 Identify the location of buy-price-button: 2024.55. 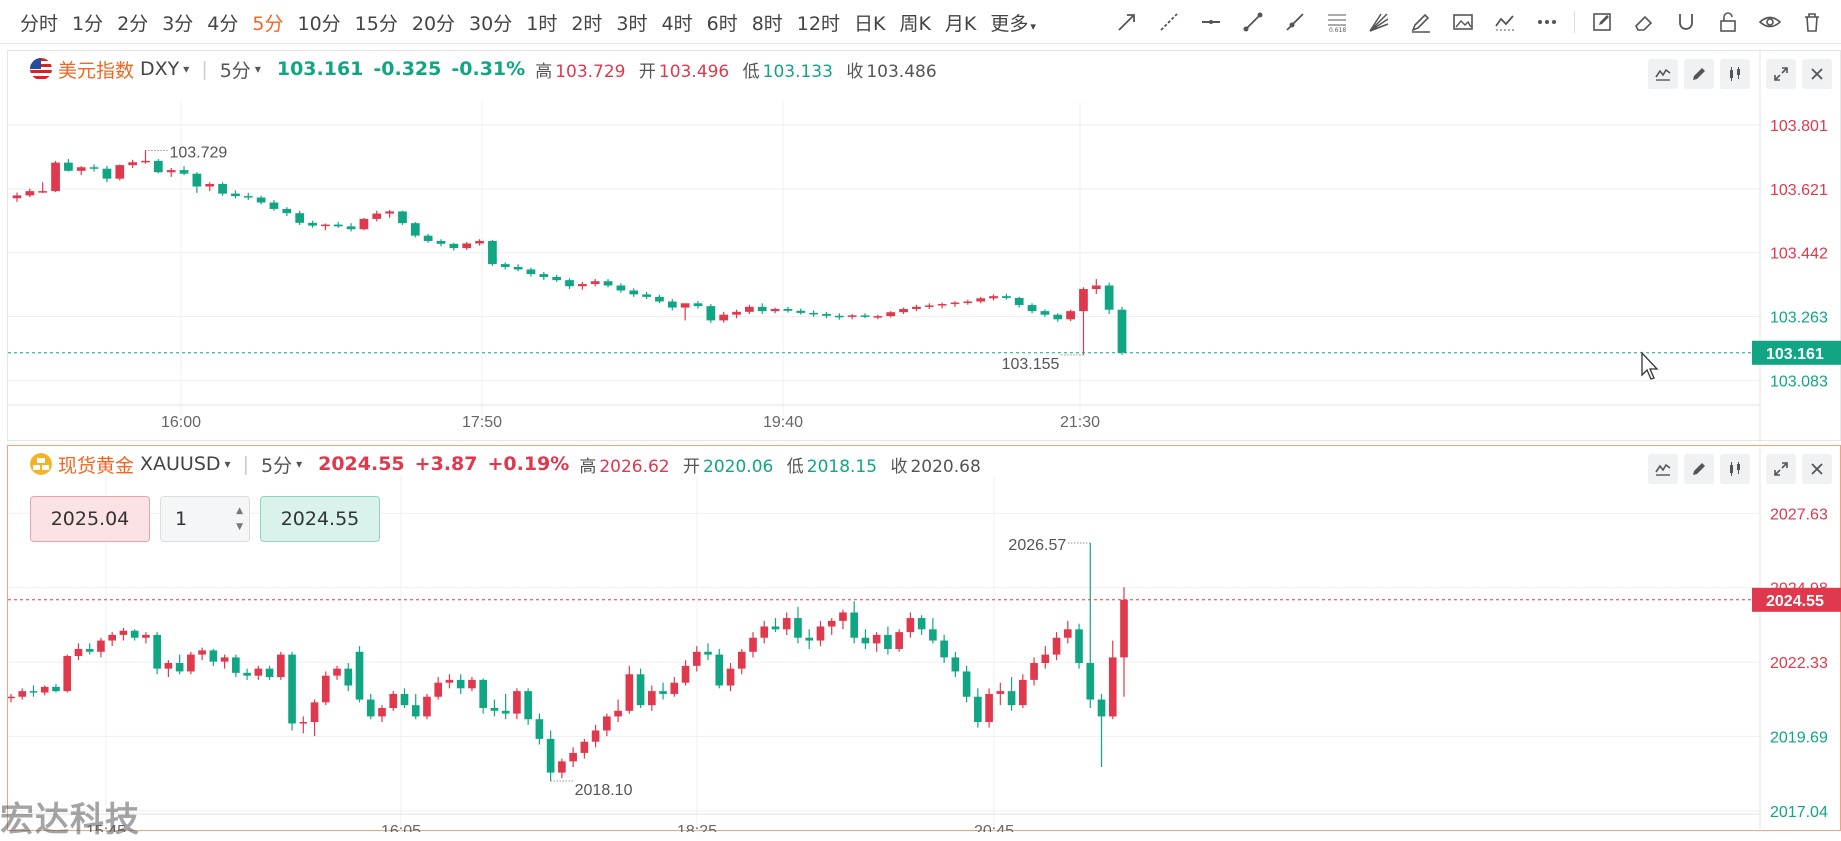
(320, 519).